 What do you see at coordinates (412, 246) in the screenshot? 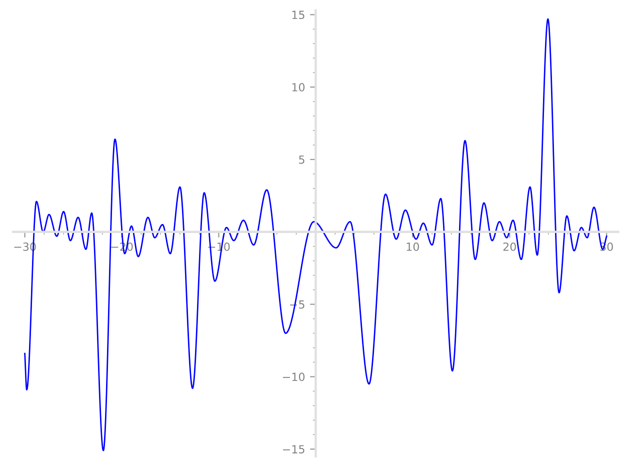
I see `x-tick-label: 10` at bounding box center [412, 246].